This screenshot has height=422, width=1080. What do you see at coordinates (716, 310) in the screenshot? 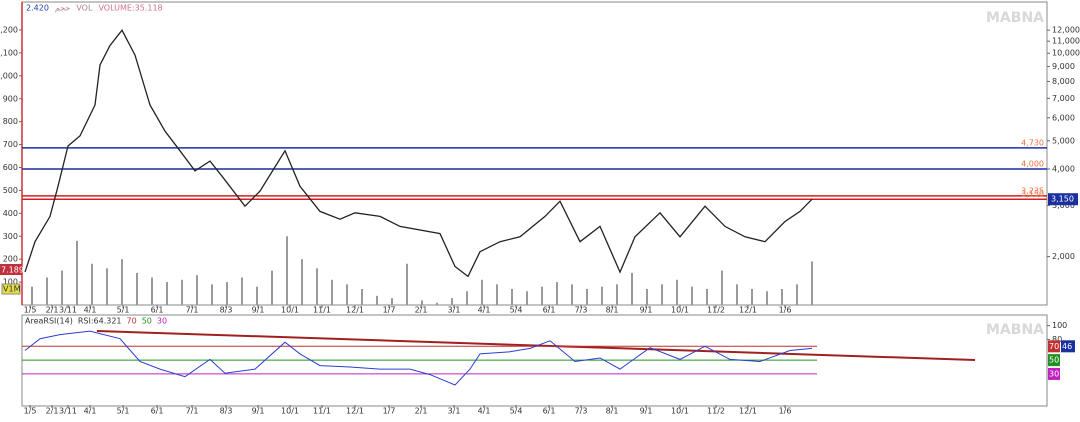
I see `x-tick-label: 11/2` at bounding box center [716, 310].